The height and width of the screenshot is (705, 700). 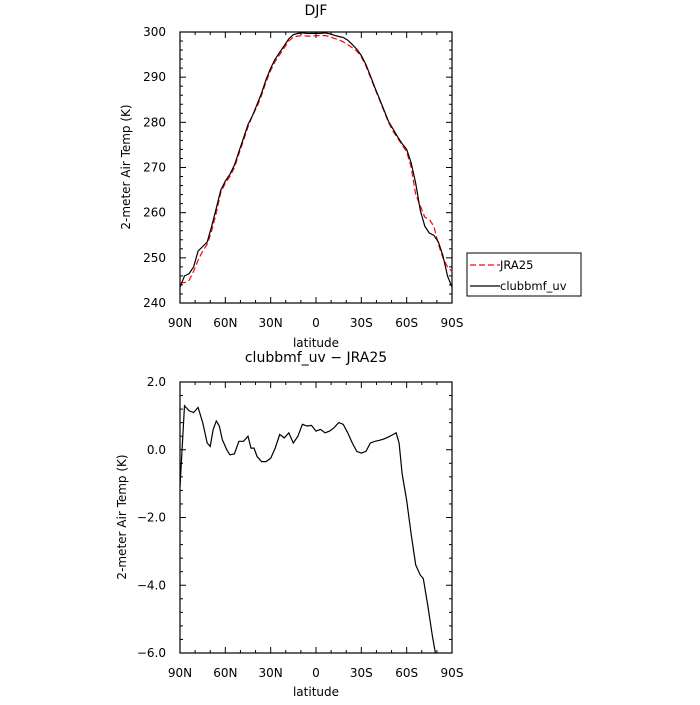 What do you see at coordinates (452, 673) in the screenshot?
I see `bottom-x-tick-label: 90S` at bounding box center [452, 673].